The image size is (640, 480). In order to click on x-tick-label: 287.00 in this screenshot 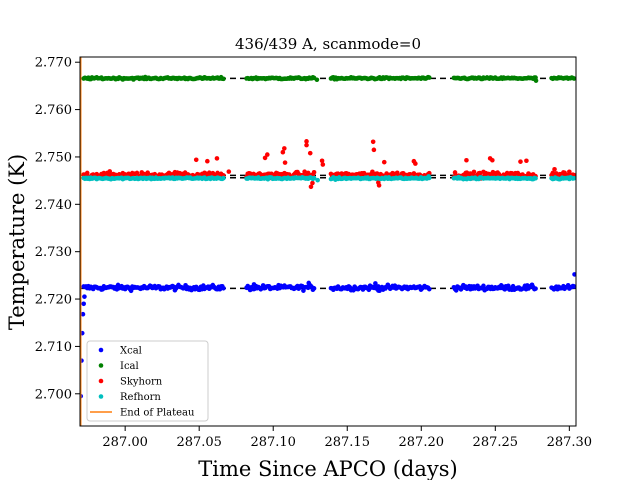, I will do `click(125, 442)`.